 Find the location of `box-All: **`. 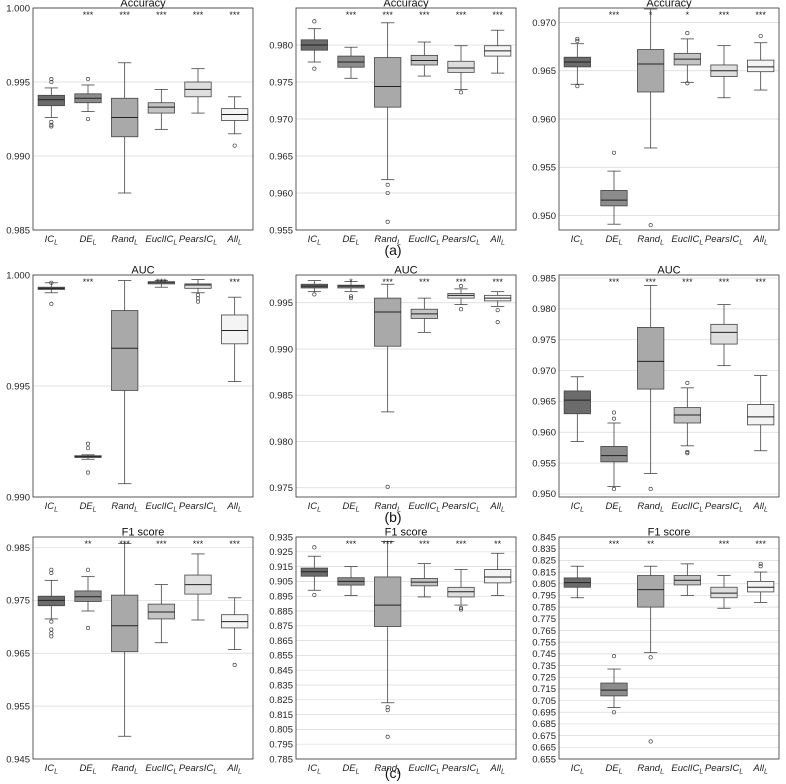

box-All: ** is located at coordinates (498, 567).